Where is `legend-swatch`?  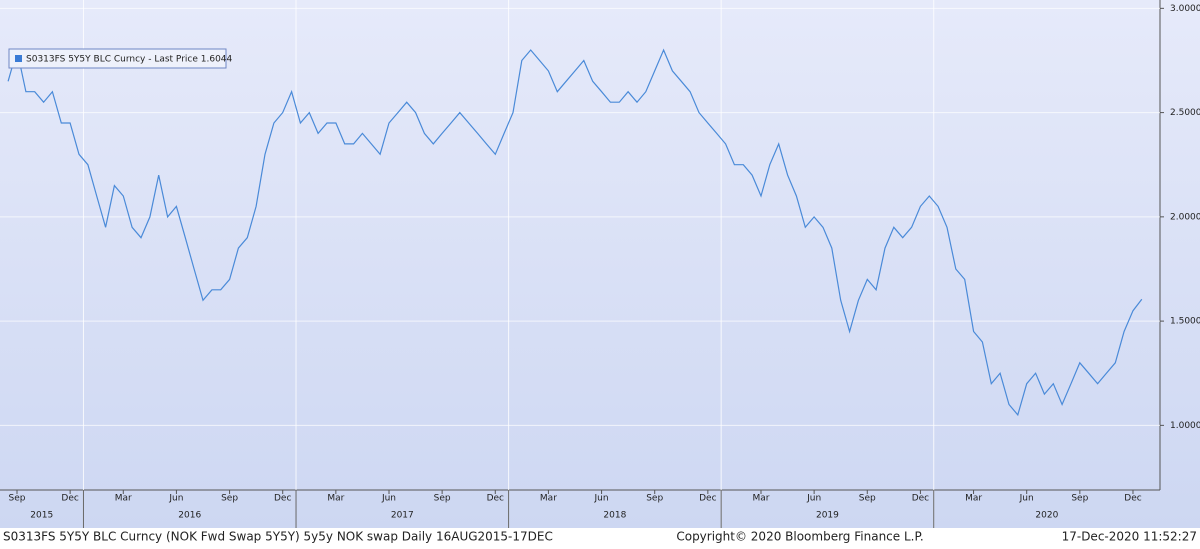 legend-swatch is located at coordinates (18, 58).